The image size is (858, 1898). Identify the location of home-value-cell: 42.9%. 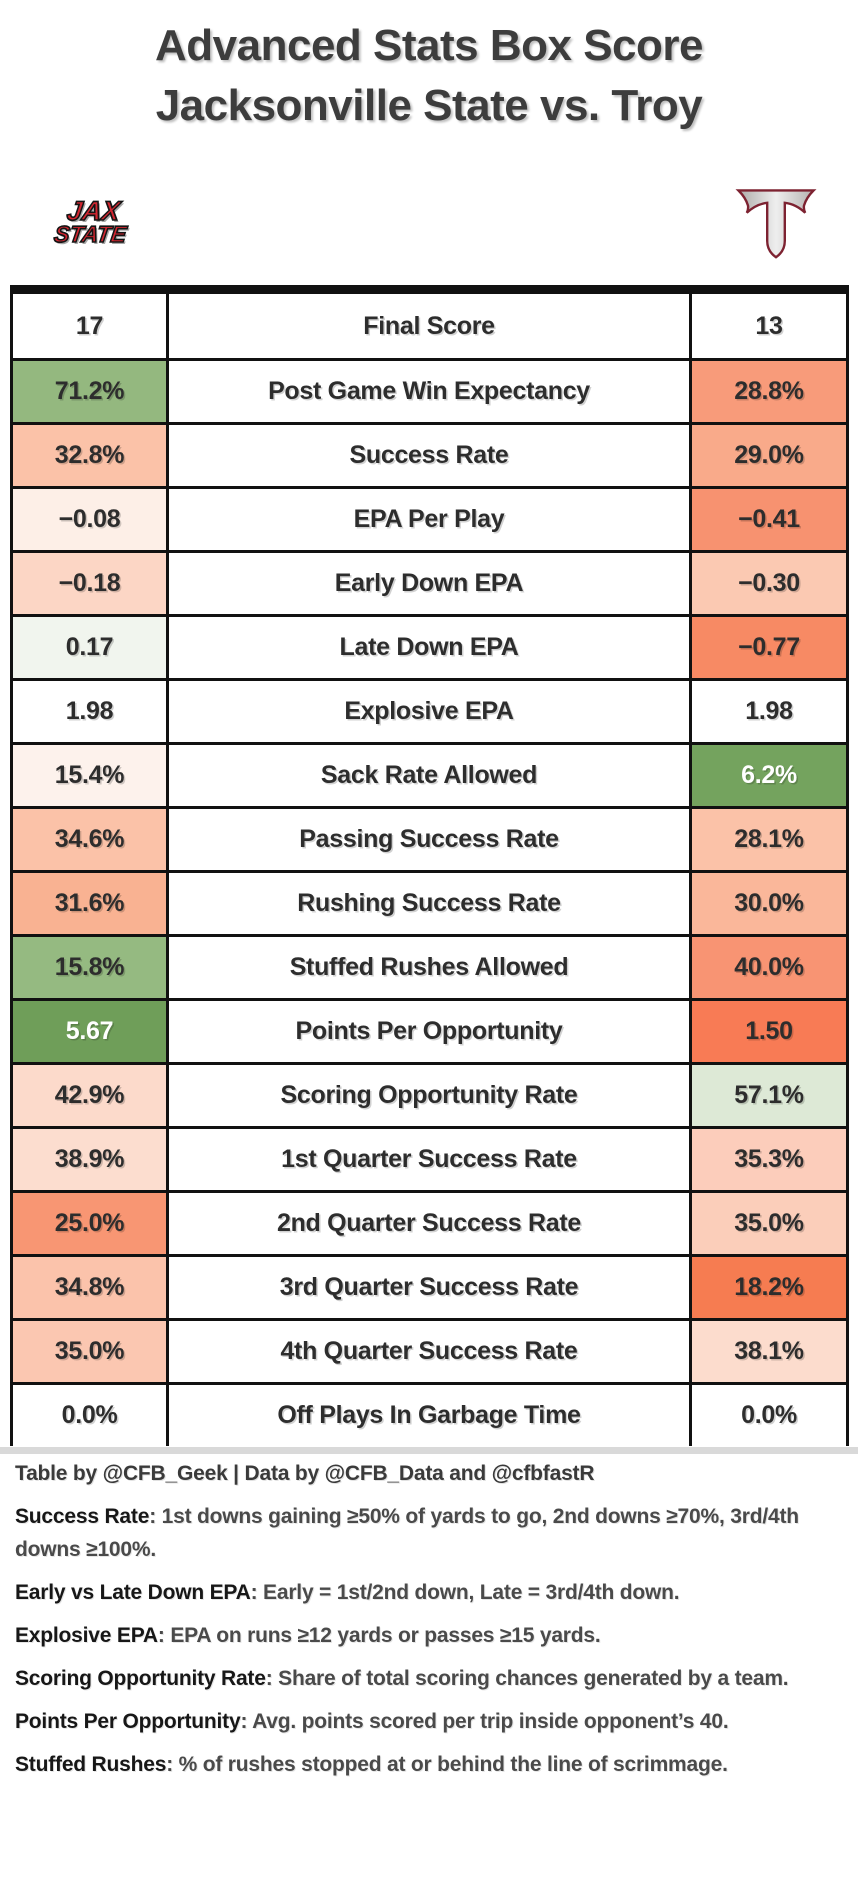
(91, 1095).